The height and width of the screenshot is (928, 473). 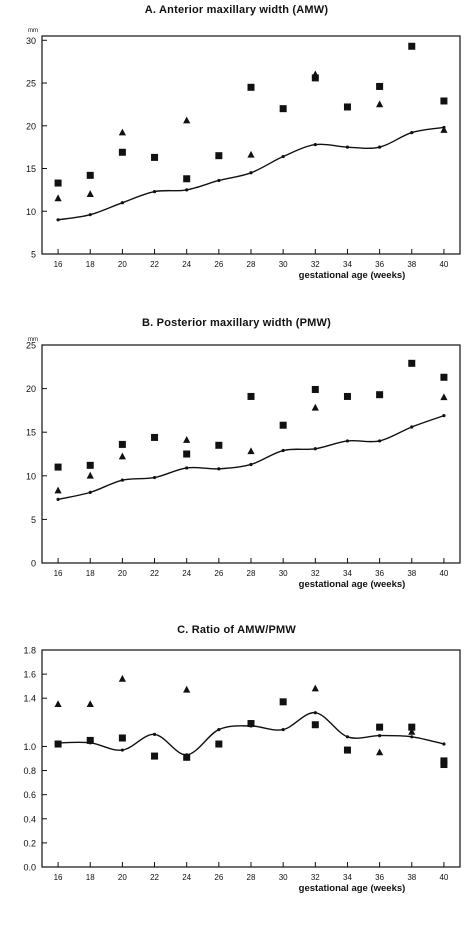 I want to click on x-tick-label: 40, so click(x=443, y=264).